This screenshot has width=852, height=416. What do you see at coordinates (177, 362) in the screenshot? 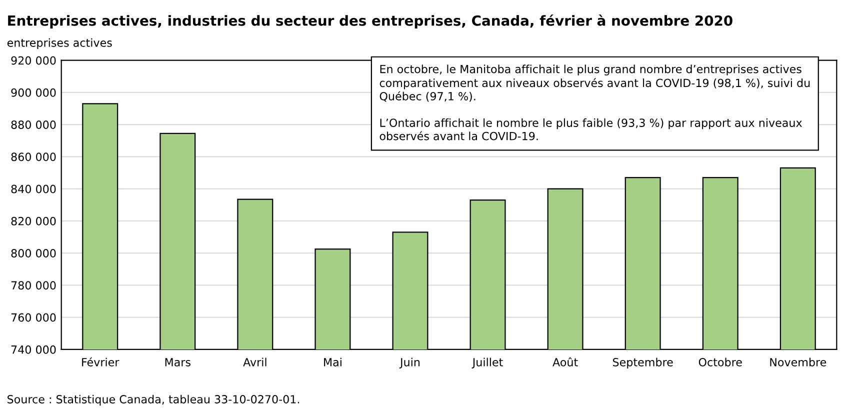
I see `x-tick-label: Mars` at bounding box center [177, 362].